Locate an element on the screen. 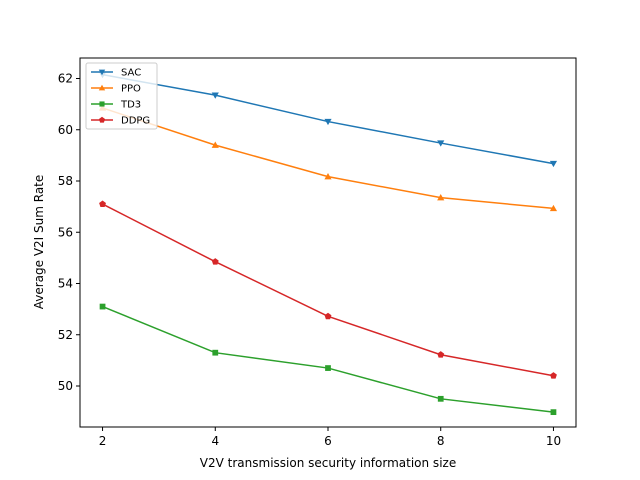 Image resolution: width=640 pixels, height=480 pixels. y-axis-ticks: 50 52 54 56 58 60 62 is located at coordinates (69, 232).